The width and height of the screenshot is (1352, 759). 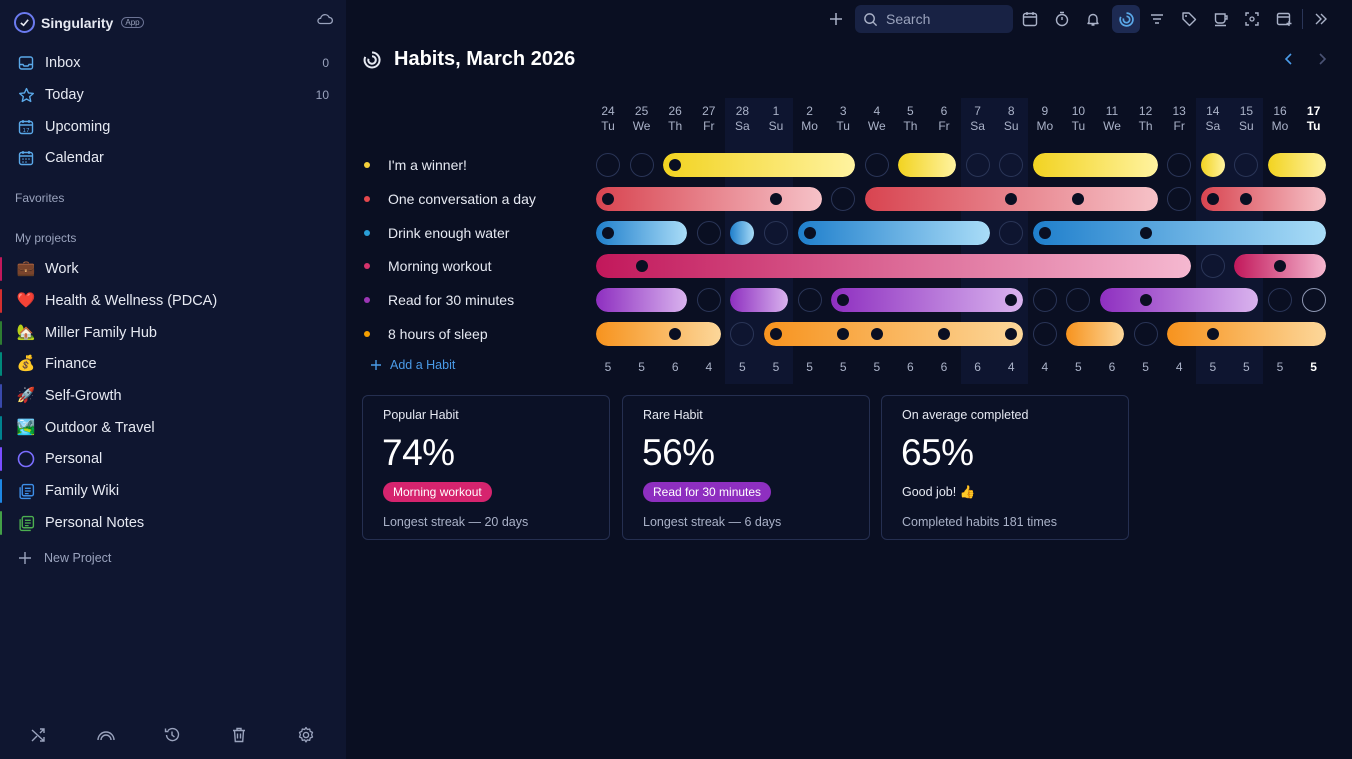 I want to click on habits-button, so click(x=1126, y=19).